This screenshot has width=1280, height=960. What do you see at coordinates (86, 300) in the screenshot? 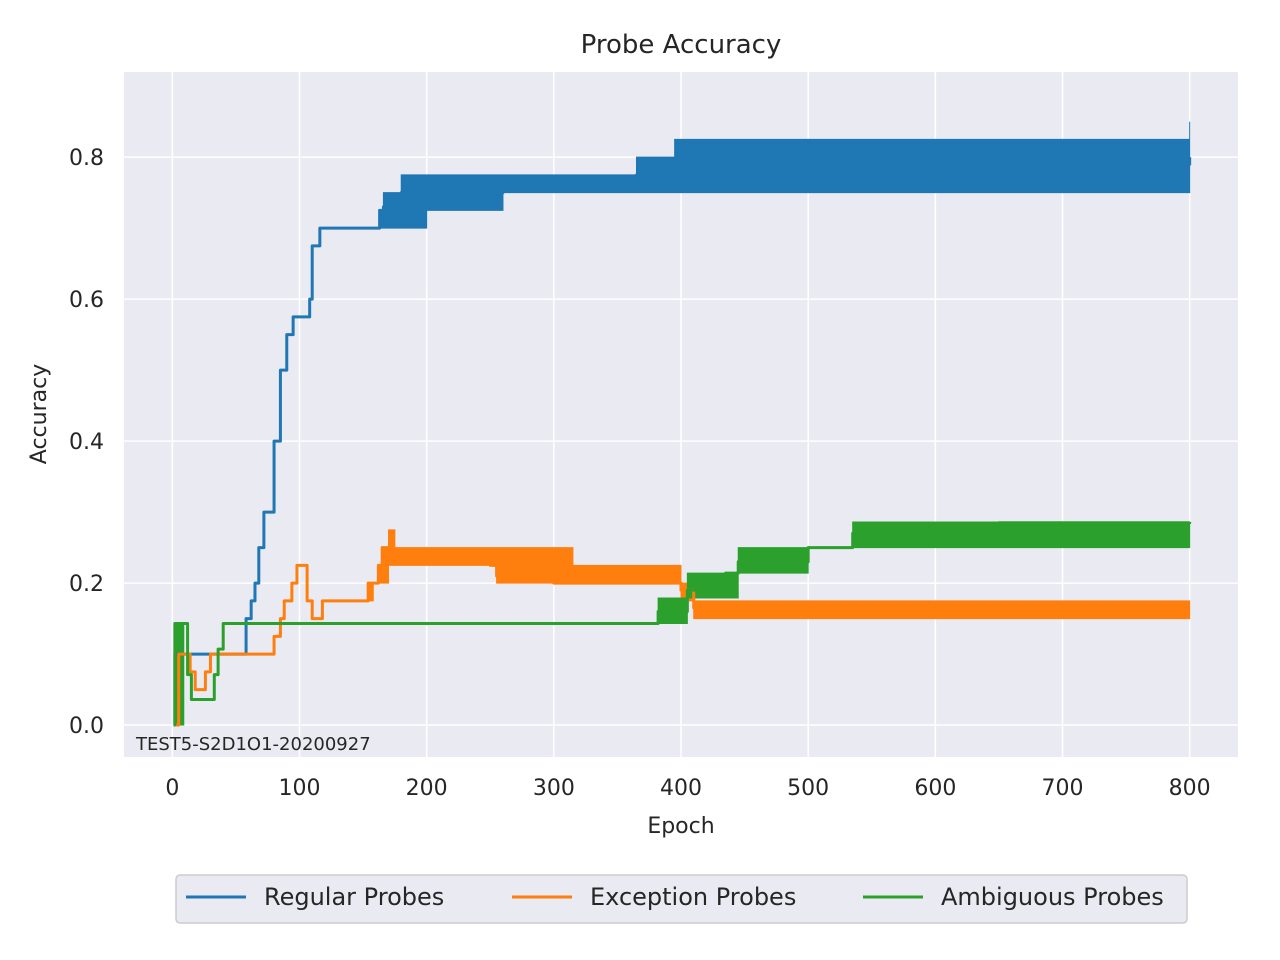
I see `y-tick-label: 0.6` at bounding box center [86, 300].